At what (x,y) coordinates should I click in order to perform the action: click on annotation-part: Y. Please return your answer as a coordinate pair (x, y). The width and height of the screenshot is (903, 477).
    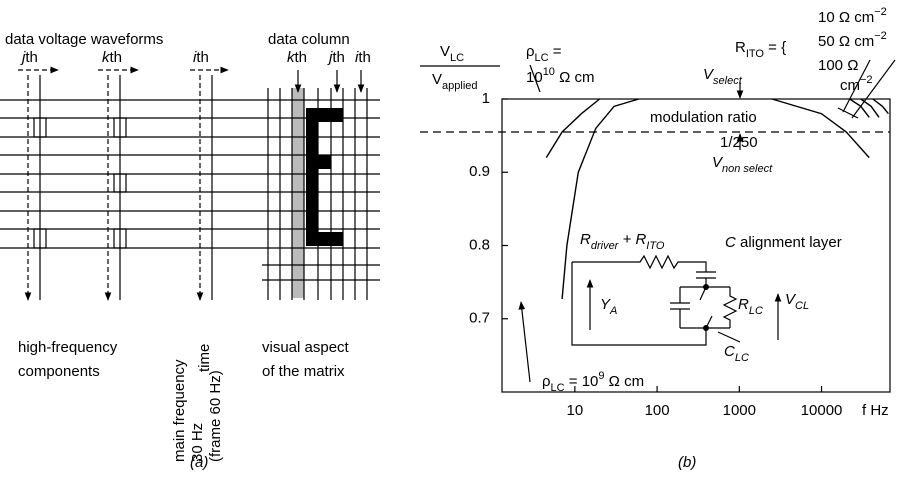
    Looking at the image, I should click on (605, 304).